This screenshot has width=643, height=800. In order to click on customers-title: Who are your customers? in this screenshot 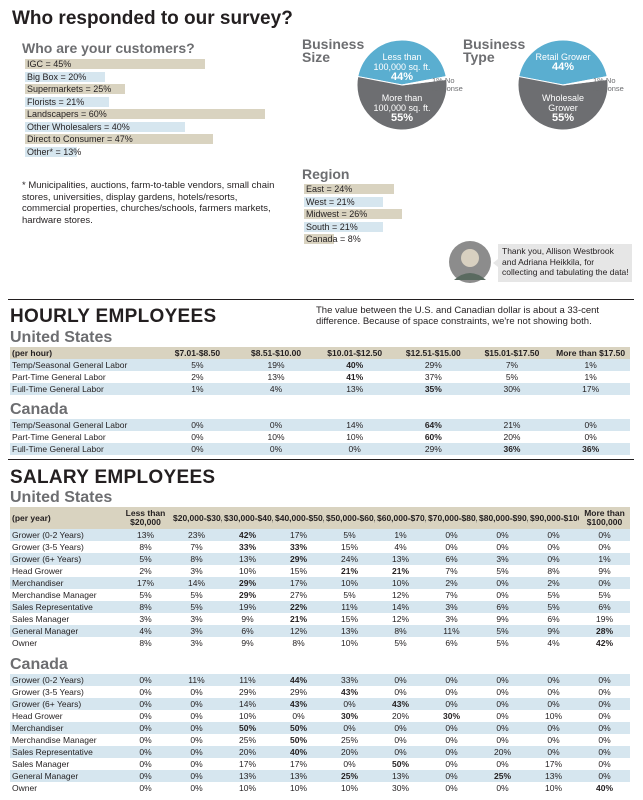, I will do `click(108, 48)`.